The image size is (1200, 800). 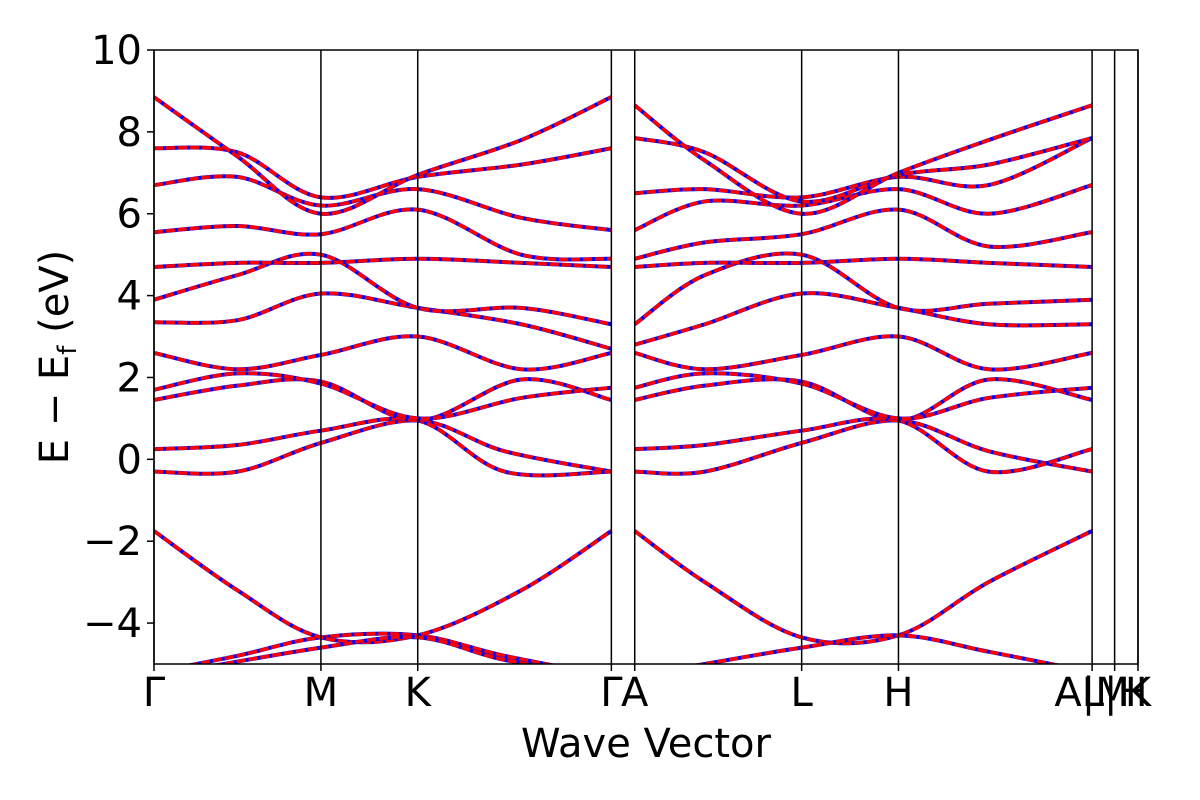 I want to click on x-tick-label: H, so click(x=898, y=693).